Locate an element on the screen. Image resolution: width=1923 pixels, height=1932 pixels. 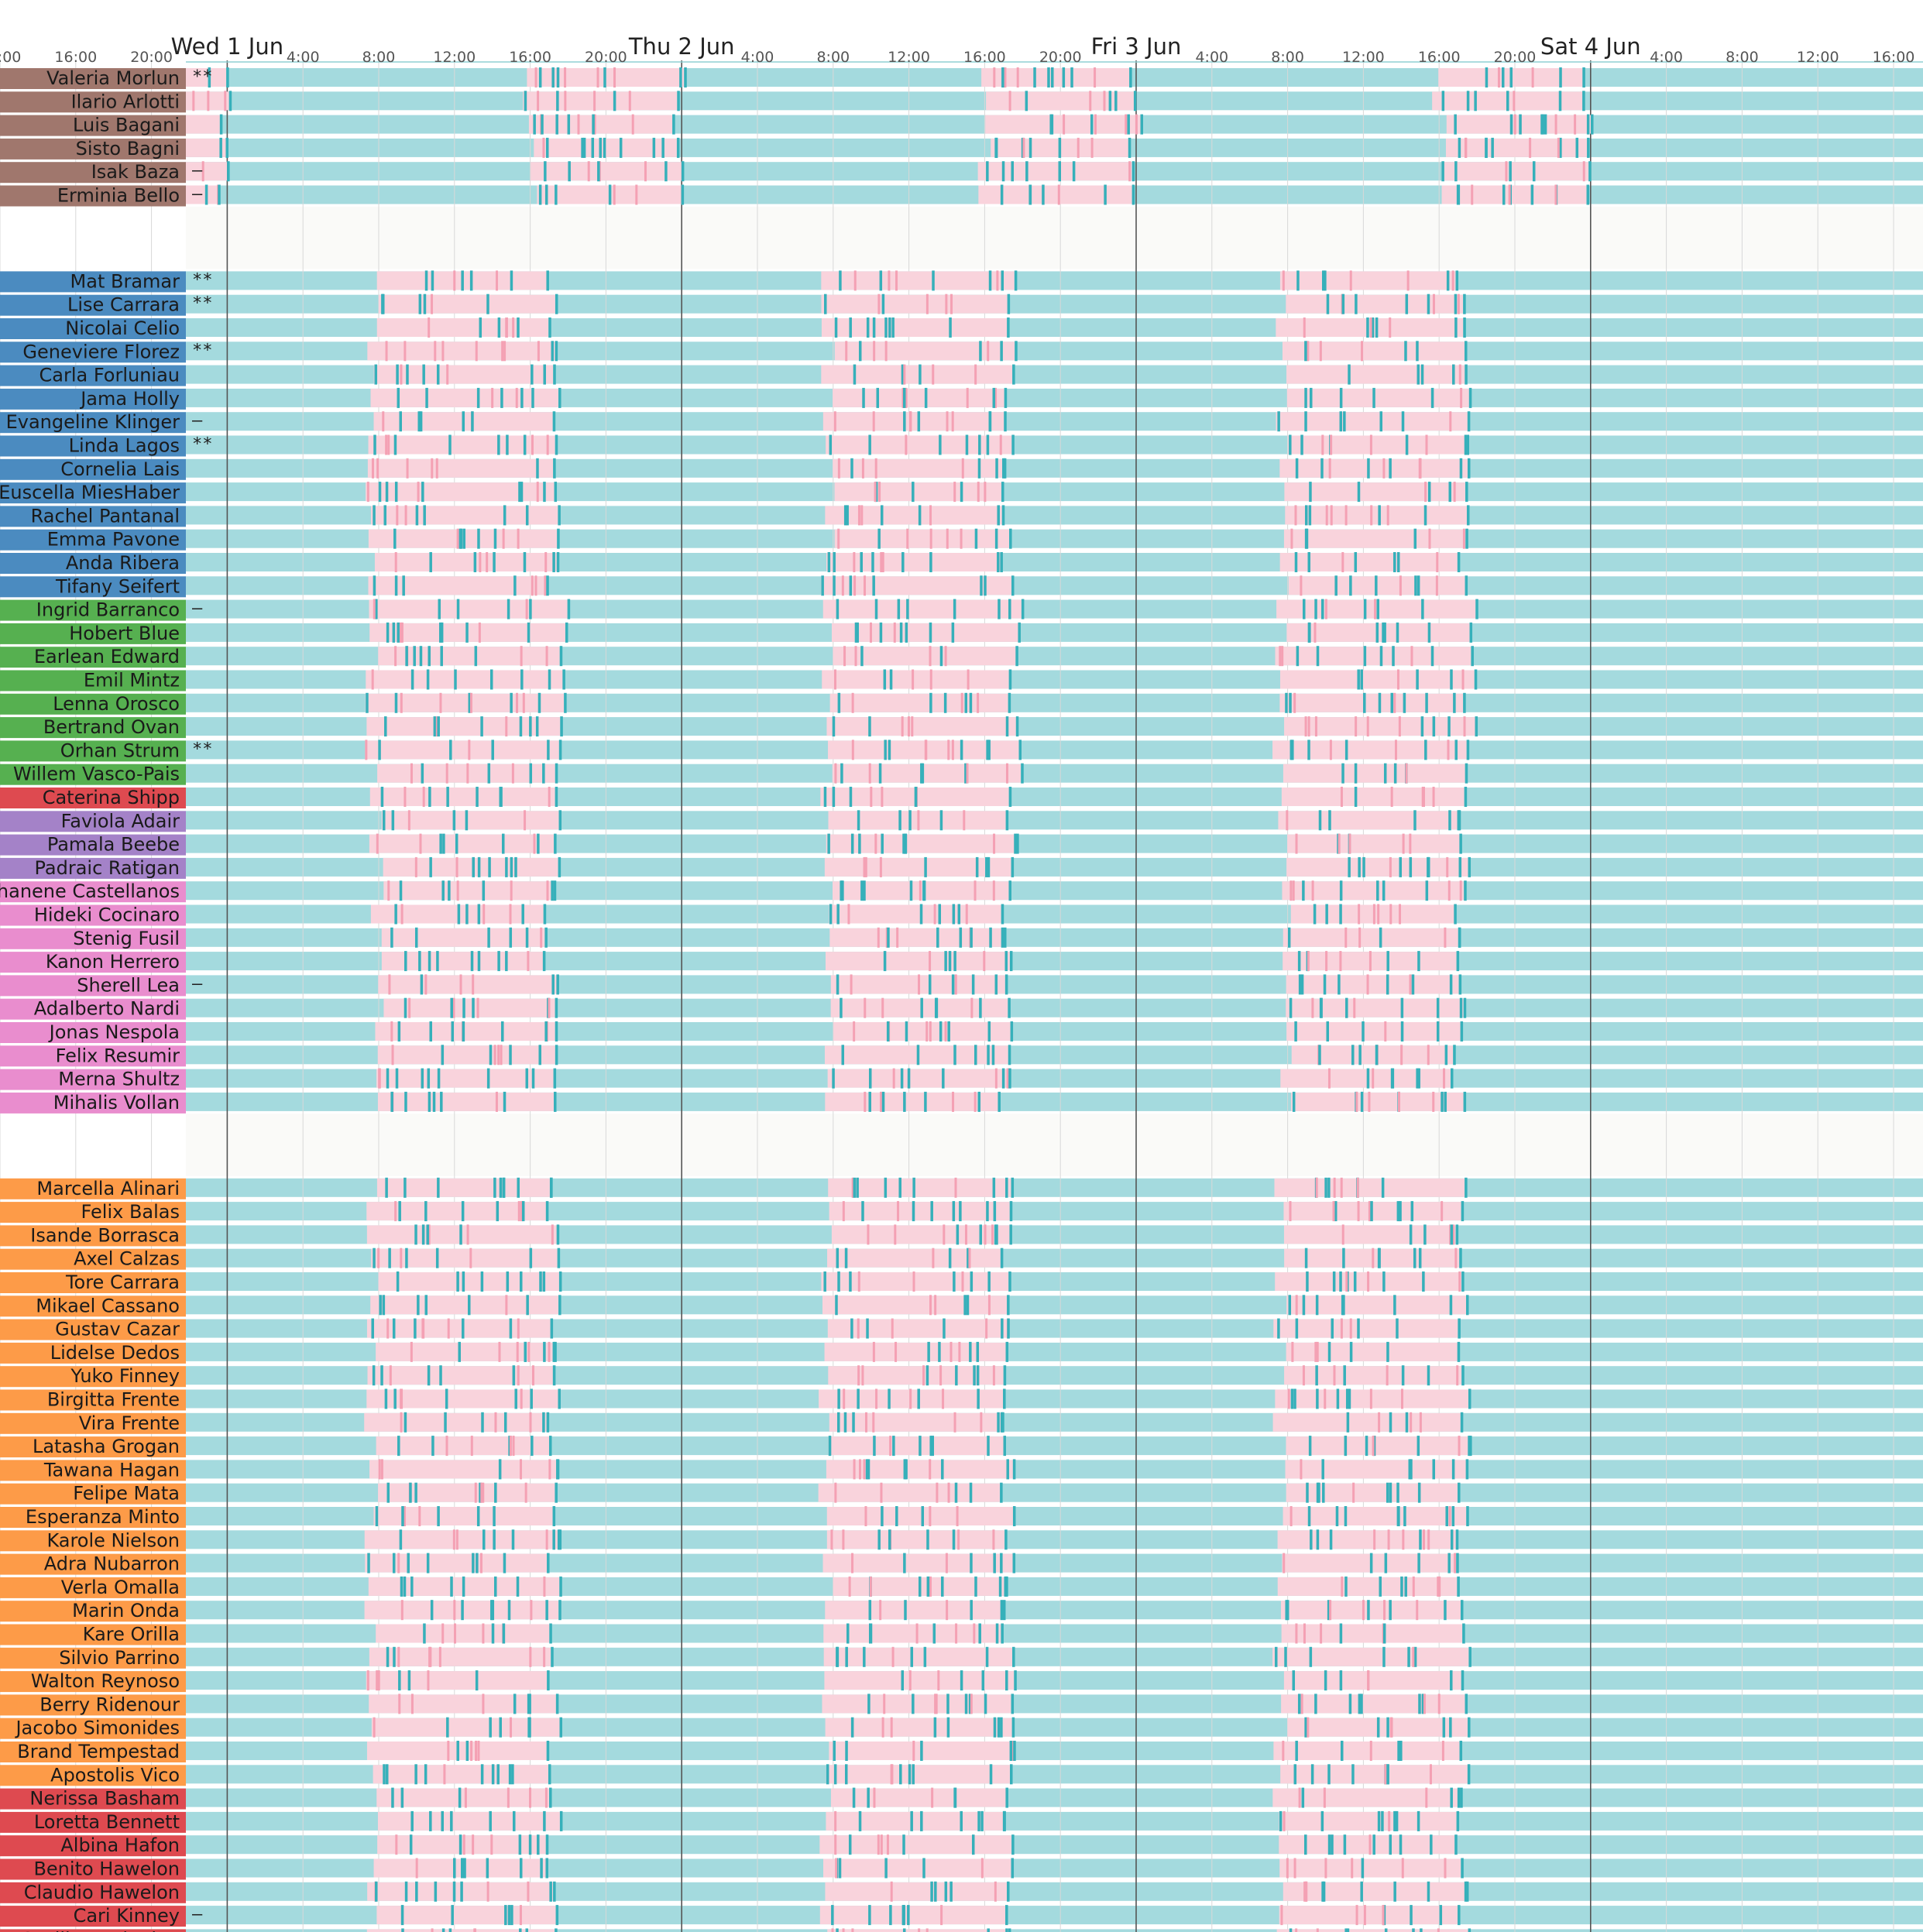
row-name: Axel Calzas is located at coordinates (127, 1259).